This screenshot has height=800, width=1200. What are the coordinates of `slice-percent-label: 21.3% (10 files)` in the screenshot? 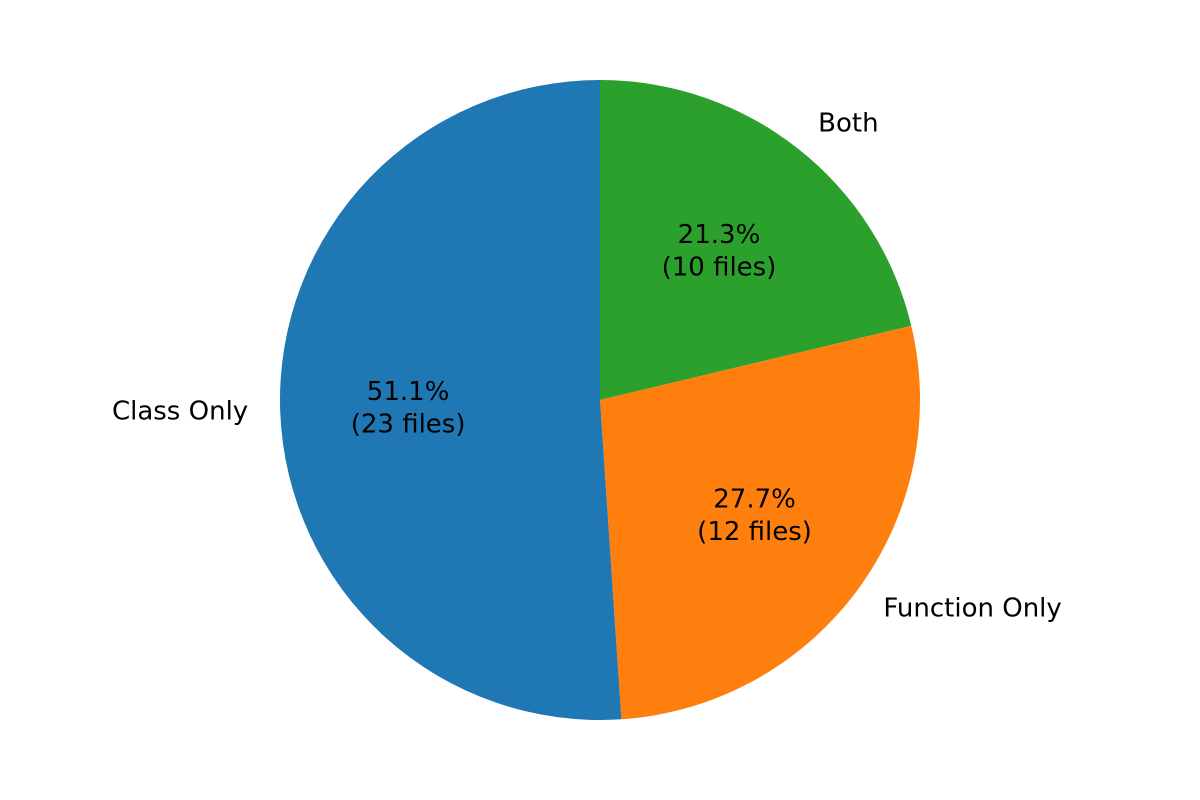 It's located at (719, 251).